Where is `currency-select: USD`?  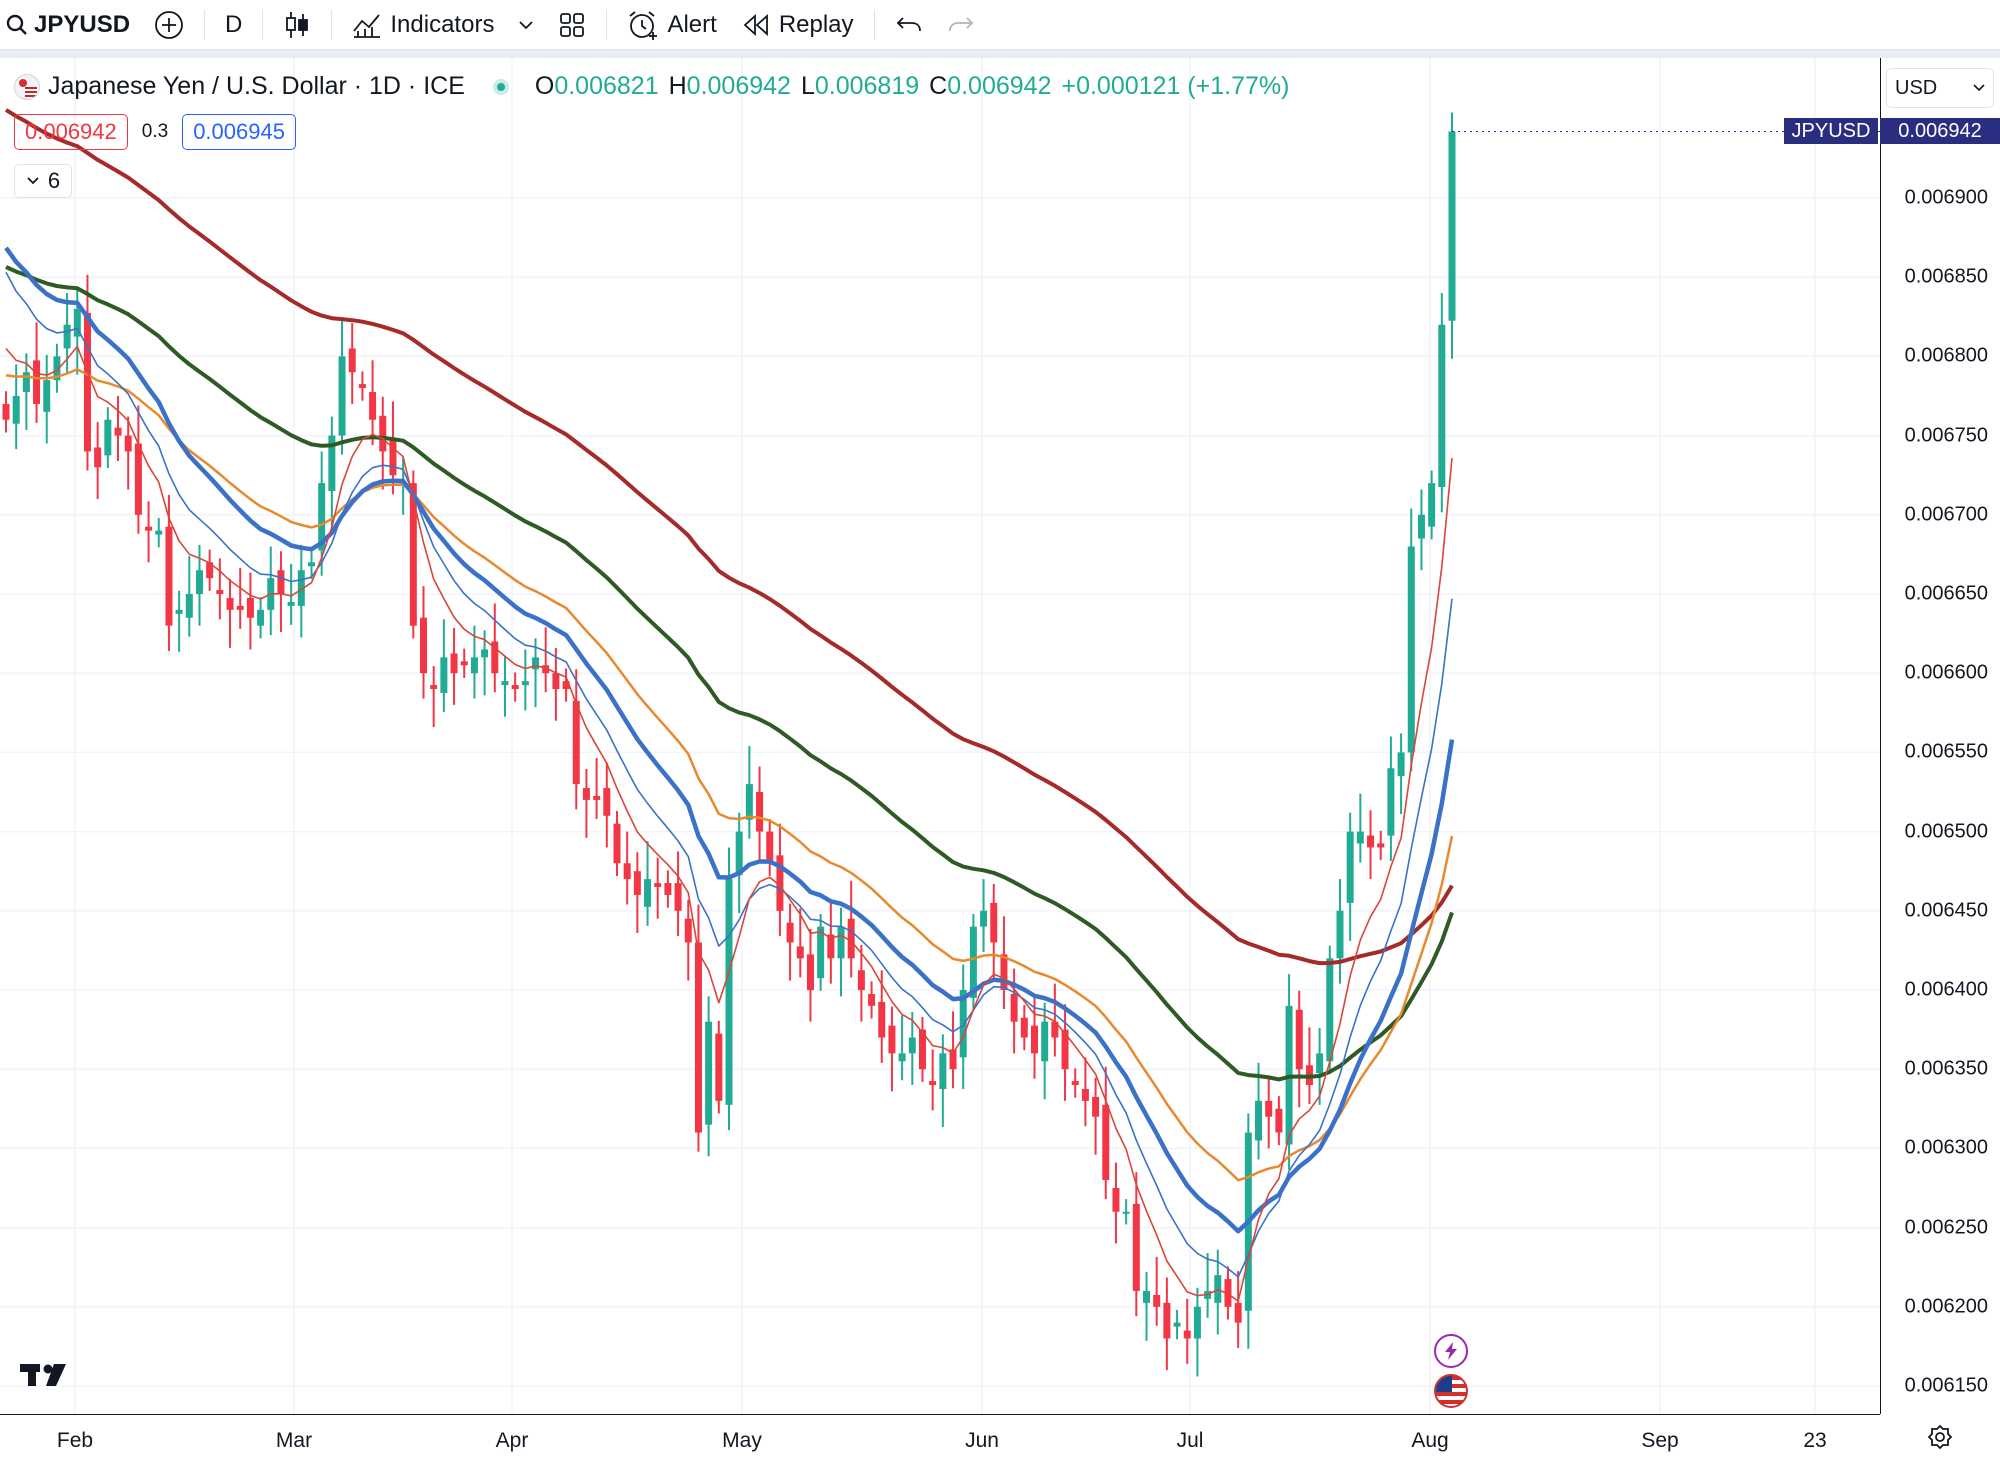 currency-select: USD is located at coordinates (1940, 88).